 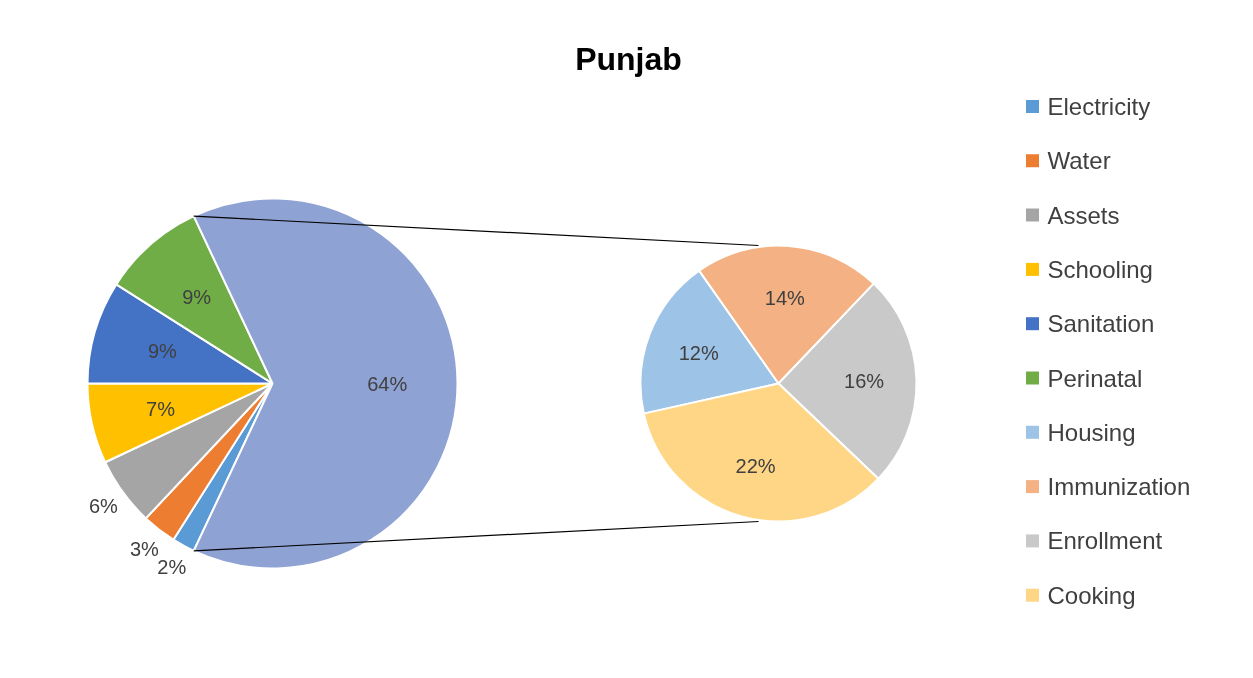 I want to click on data-label: 6%, so click(x=103, y=506).